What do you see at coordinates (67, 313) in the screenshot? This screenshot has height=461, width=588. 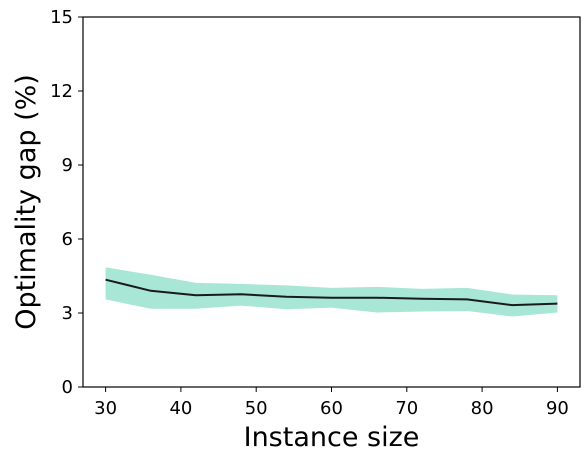 I see `y-tick-label: 3` at bounding box center [67, 313].